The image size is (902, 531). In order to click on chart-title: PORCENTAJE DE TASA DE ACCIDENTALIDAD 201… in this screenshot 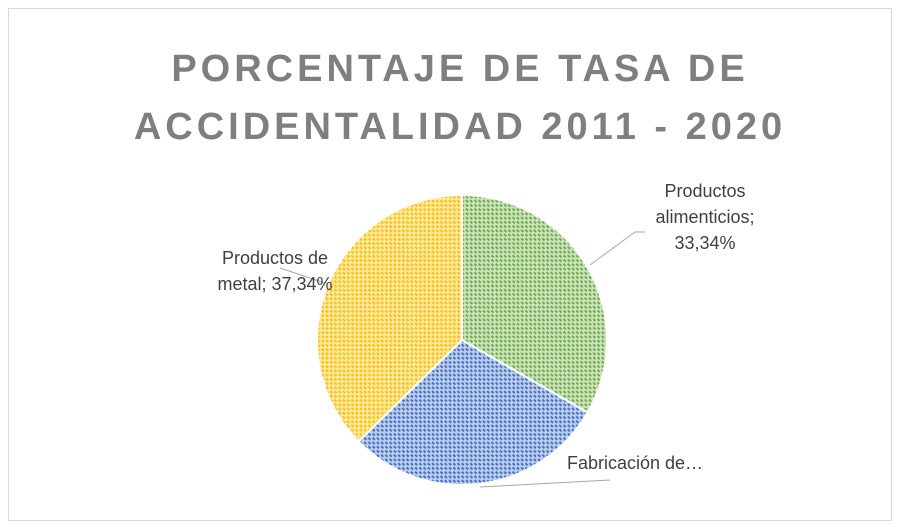, I will do `click(460, 98)`.